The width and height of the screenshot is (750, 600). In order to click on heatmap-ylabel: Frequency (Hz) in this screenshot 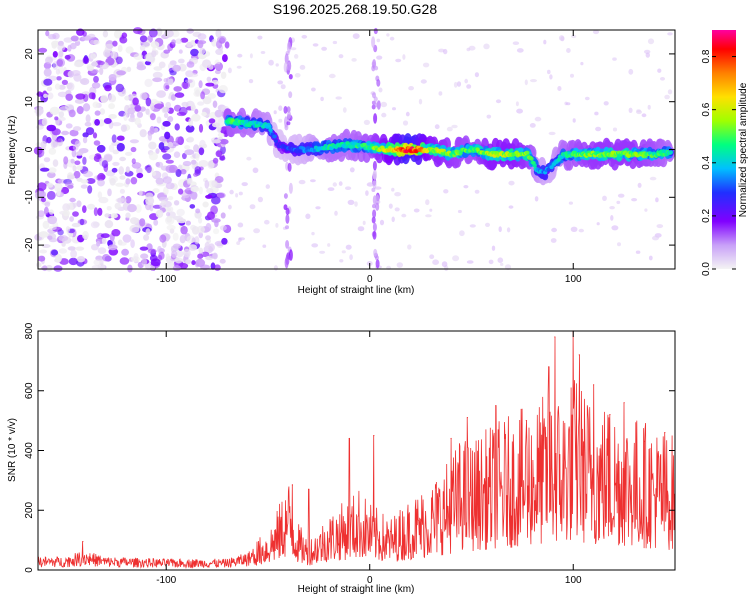, I will do `click(12, 150)`.